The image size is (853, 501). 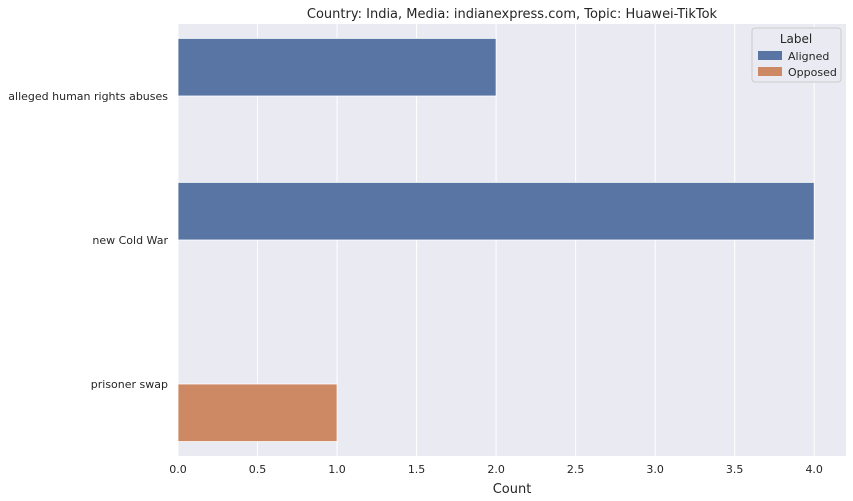 What do you see at coordinates (88, 96) in the screenshot?
I see `y-tick-label: alleged human rights abuses` at bounding box center [88, 96].